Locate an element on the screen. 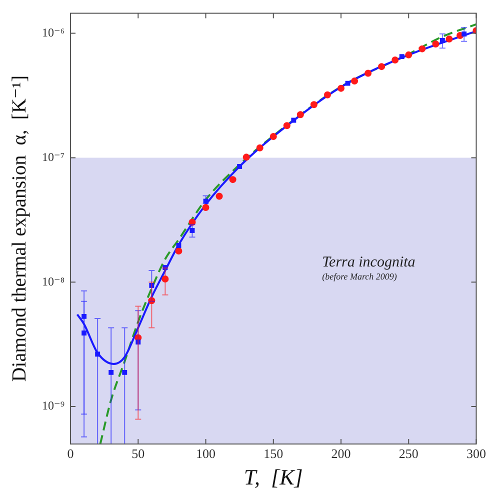  y-tick-label: 10⁻⁷ is located at coordinates (53, 157).